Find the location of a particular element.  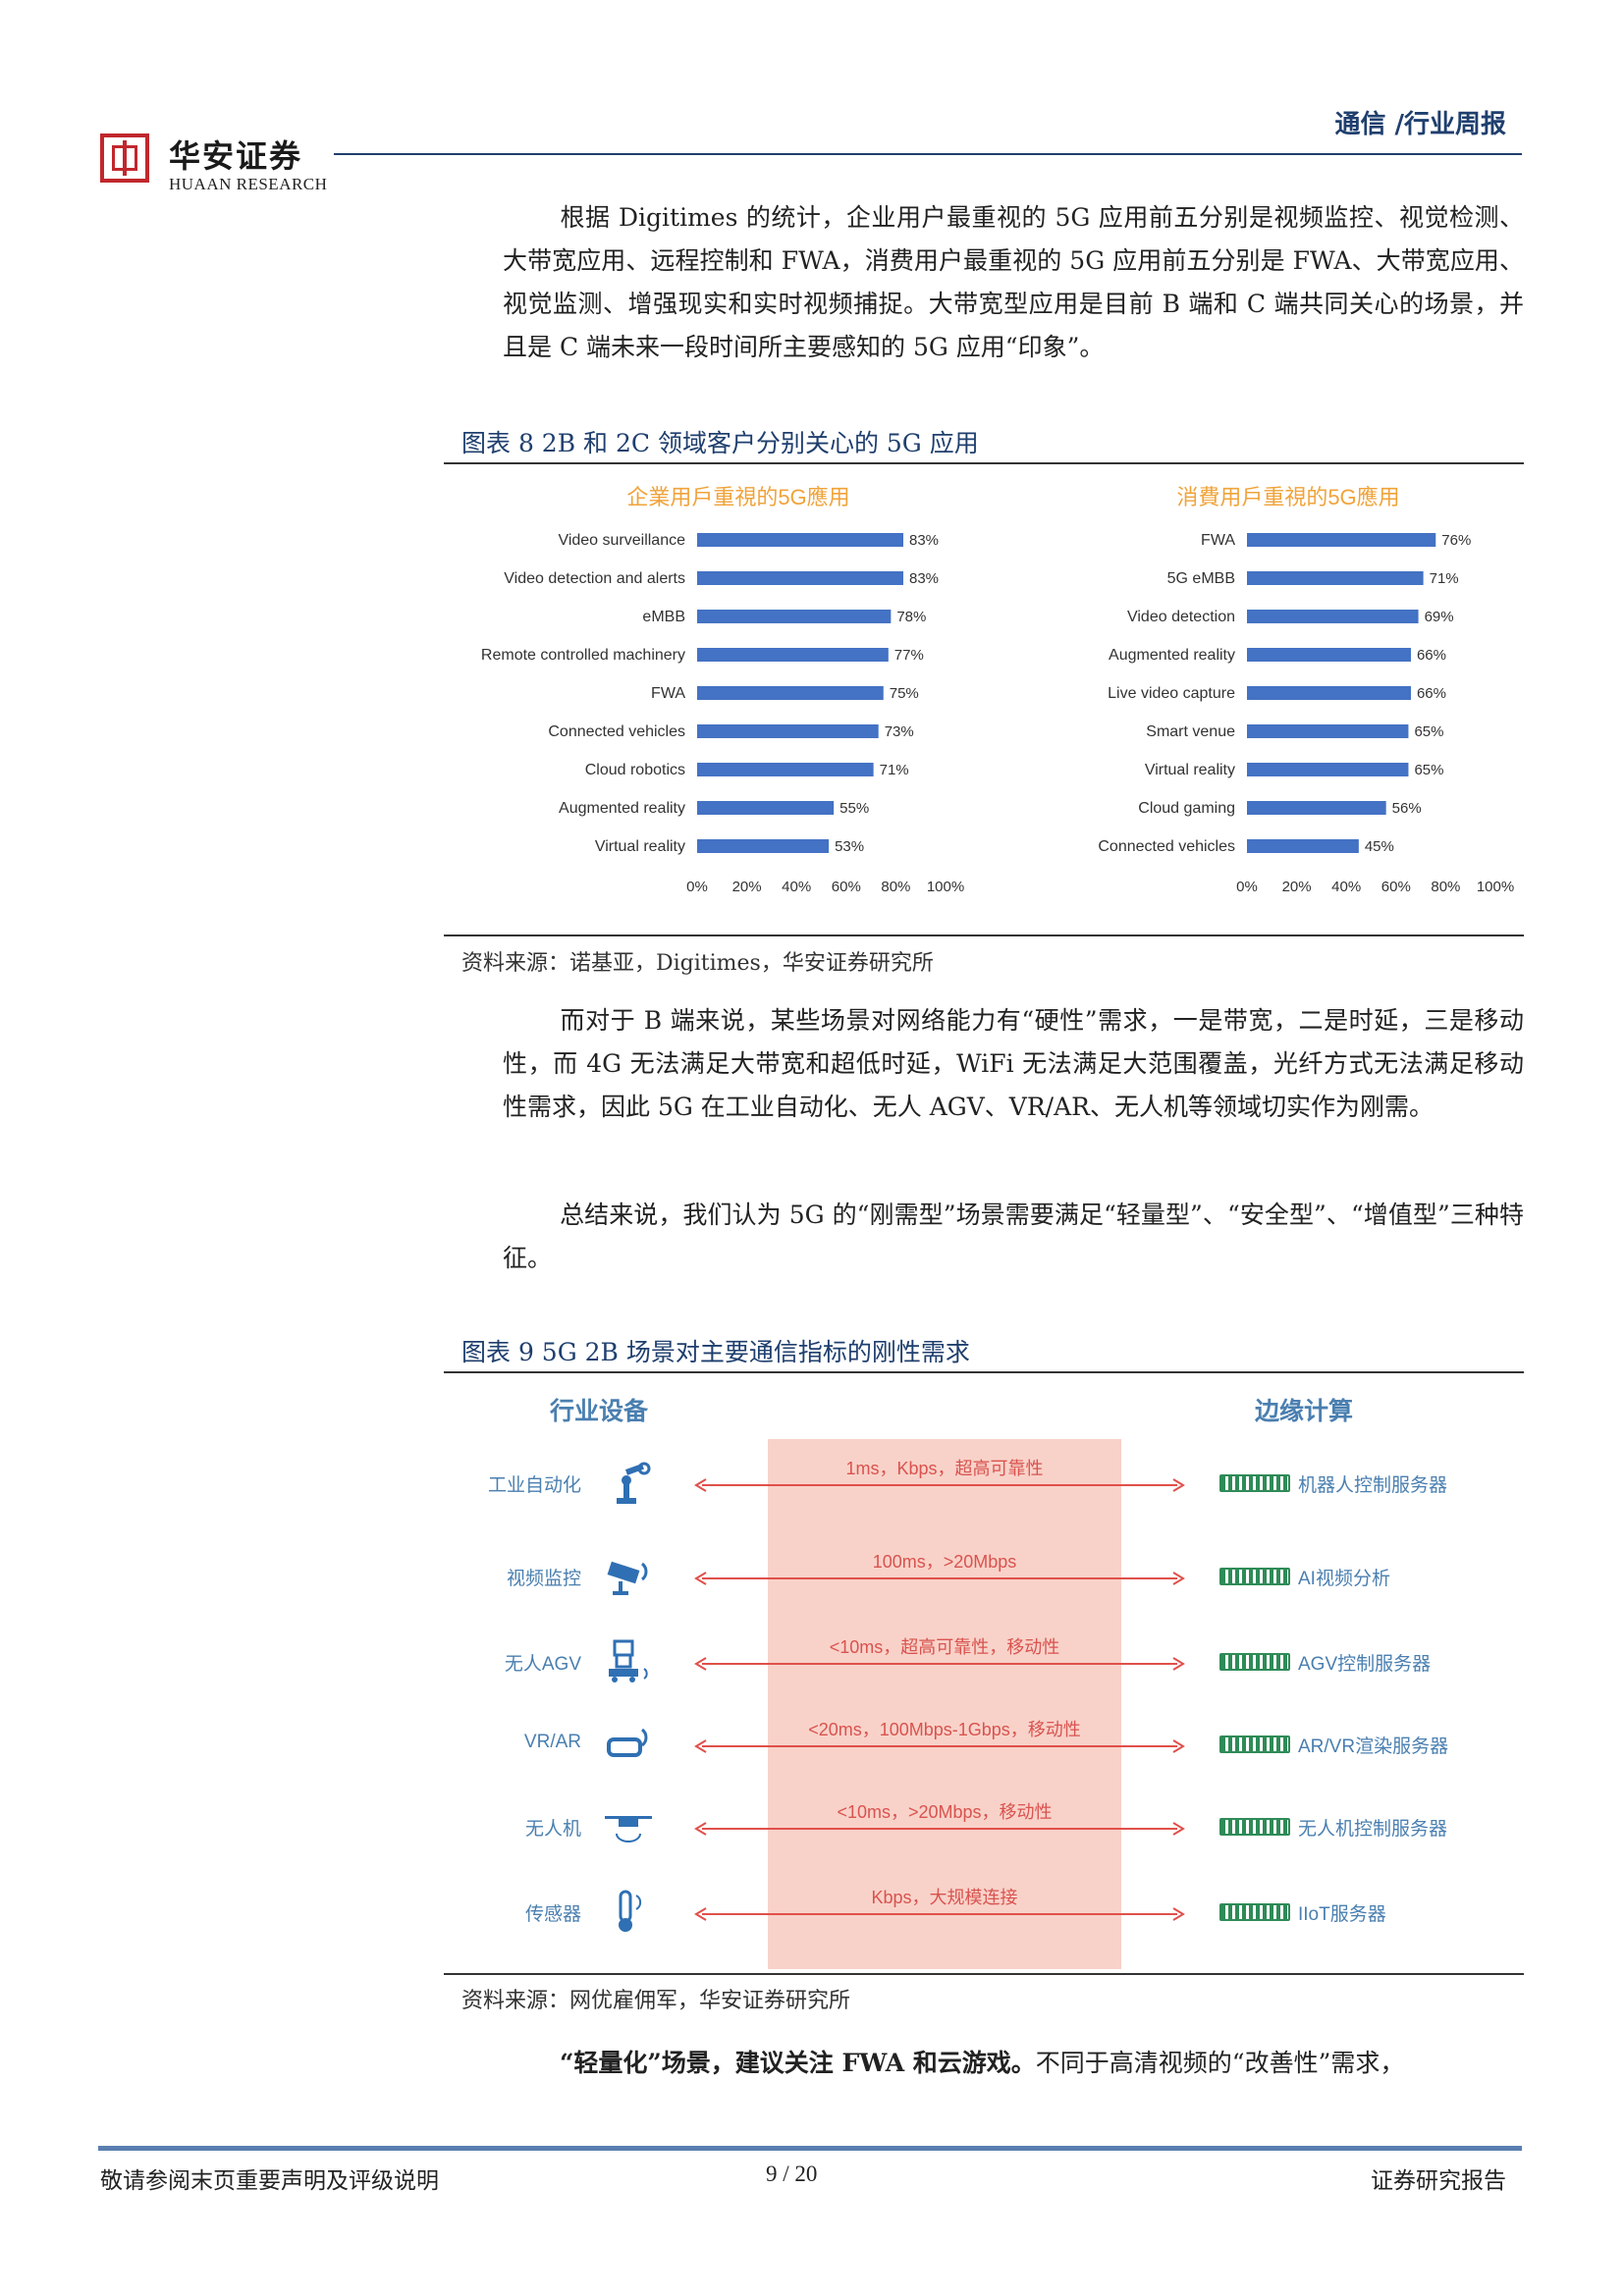

brand-name-en: HUAAN RESEARCH is located at coordinates (248, 184).